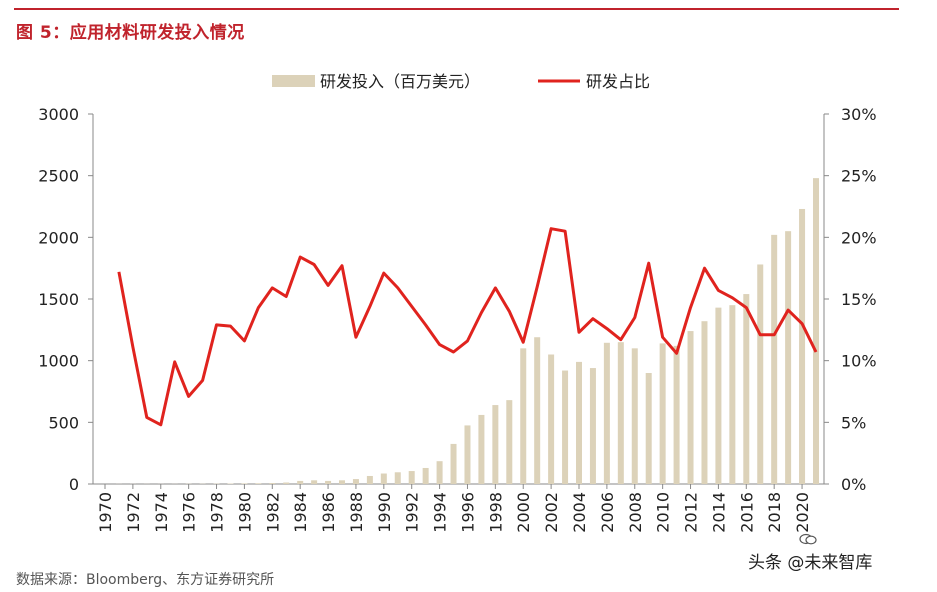 Image resolution: width=937 pixels, height=592 pixels. Describe the element at coordinates (356, 512) in the screenshot. I see `x-tick-label: 1988` at that location.